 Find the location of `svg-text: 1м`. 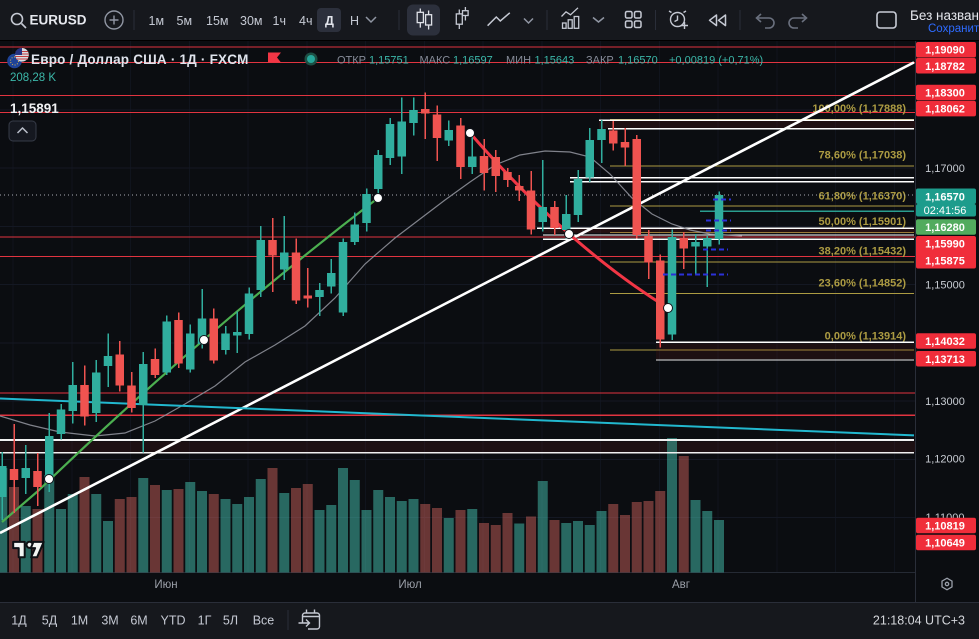

svg-text: 1м is located at coordinates (157, 21).